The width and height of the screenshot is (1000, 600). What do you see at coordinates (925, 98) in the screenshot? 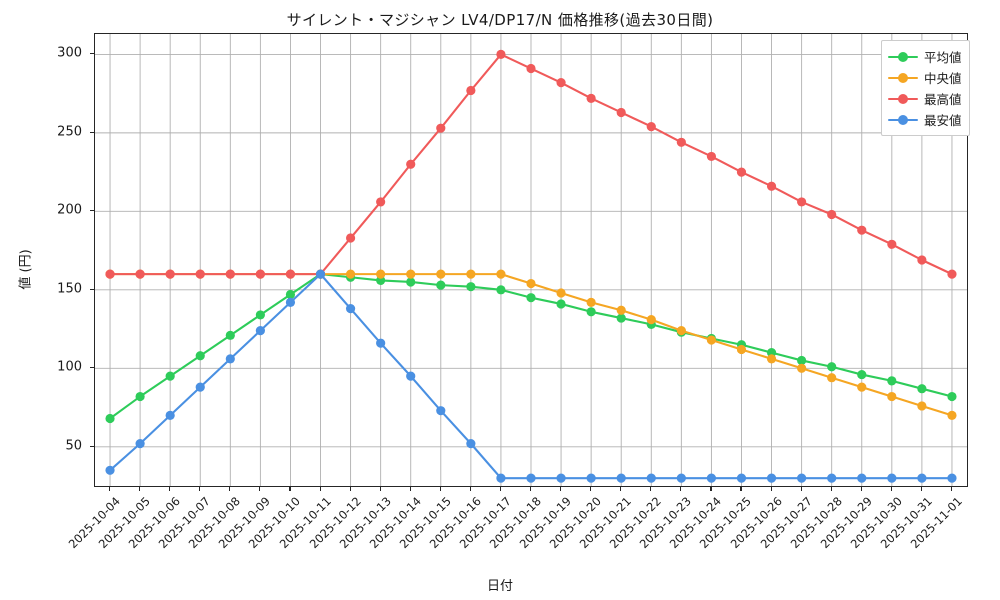
I see `legend-item: 最高値` at bounding box center [925, 98].